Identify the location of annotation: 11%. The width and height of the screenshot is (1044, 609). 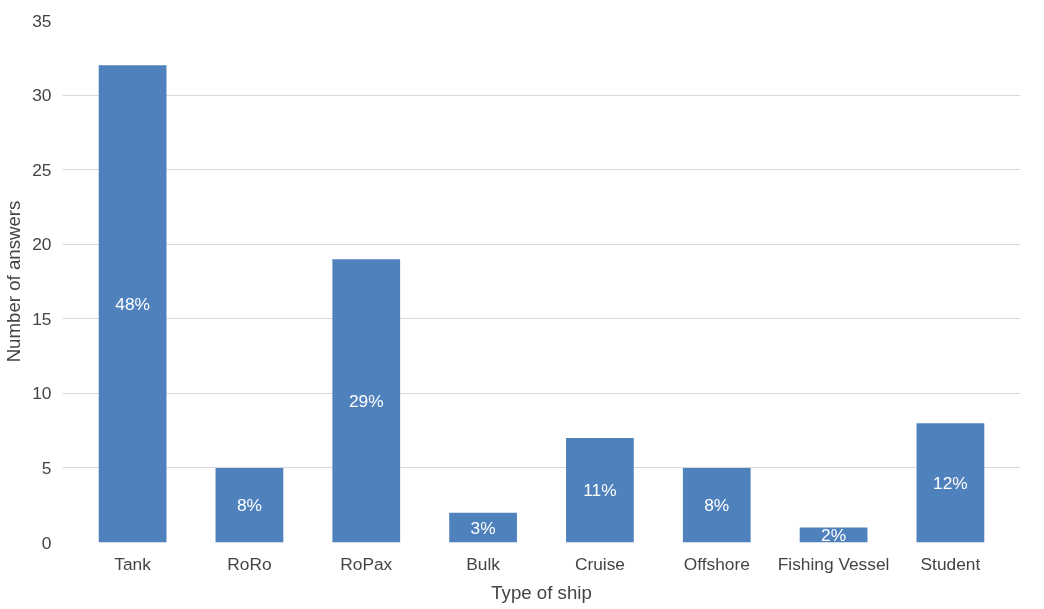
(600, 490).